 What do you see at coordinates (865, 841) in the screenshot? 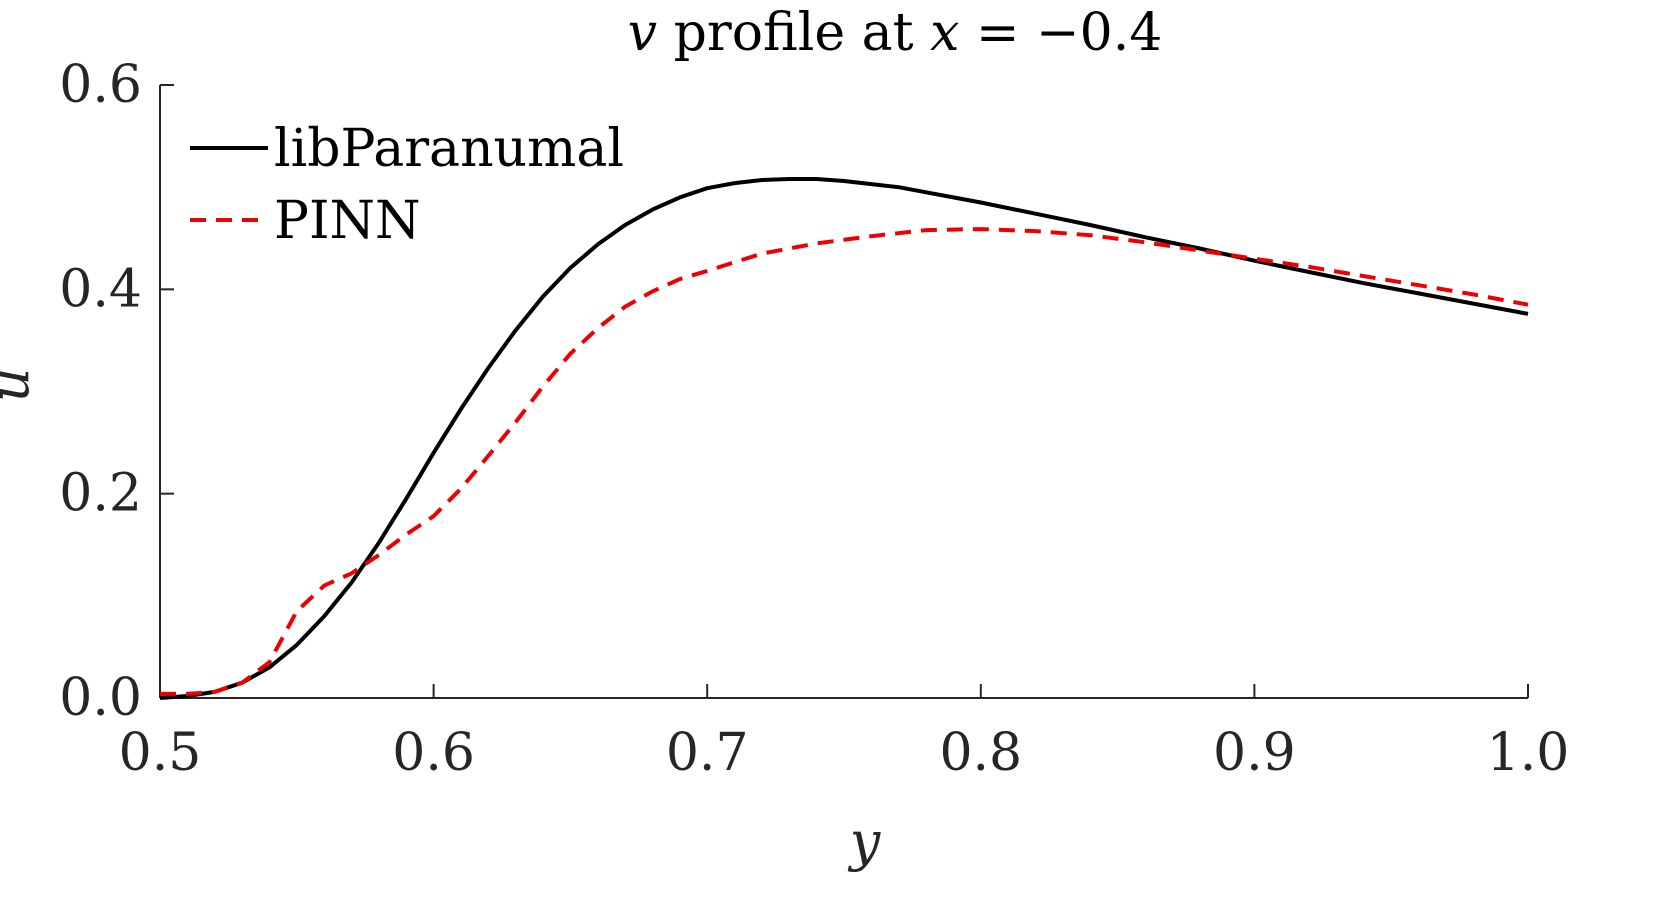
I see `x-axis-label: y` at bounding box center [865, 841].